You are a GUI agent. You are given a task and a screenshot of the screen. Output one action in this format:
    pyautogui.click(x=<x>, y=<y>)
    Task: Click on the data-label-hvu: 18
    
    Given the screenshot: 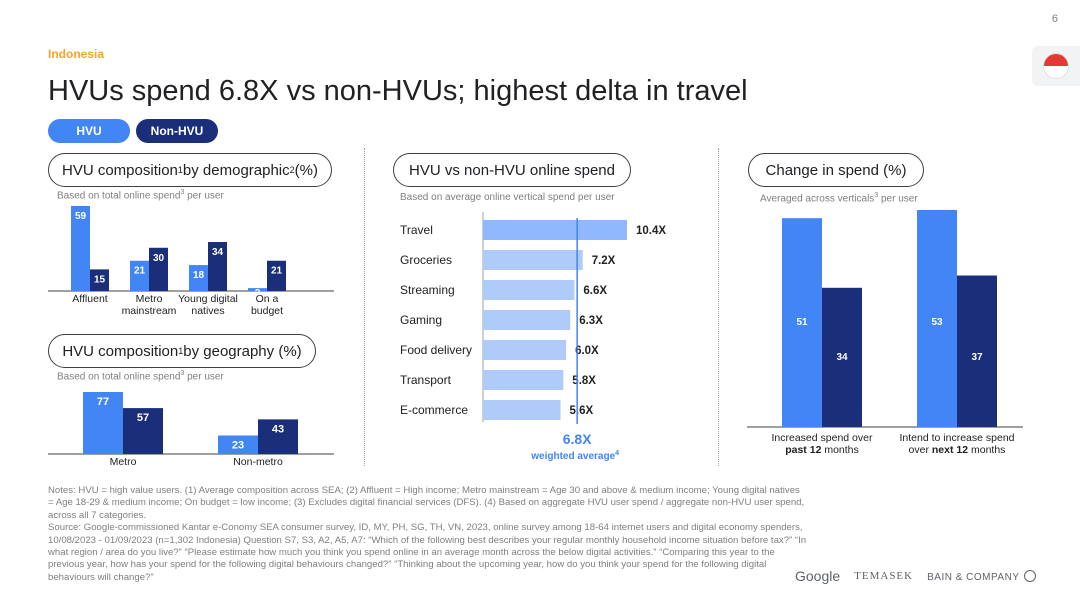 What is the action you would take?
    pyautogui.click(x=199, y=275)
    